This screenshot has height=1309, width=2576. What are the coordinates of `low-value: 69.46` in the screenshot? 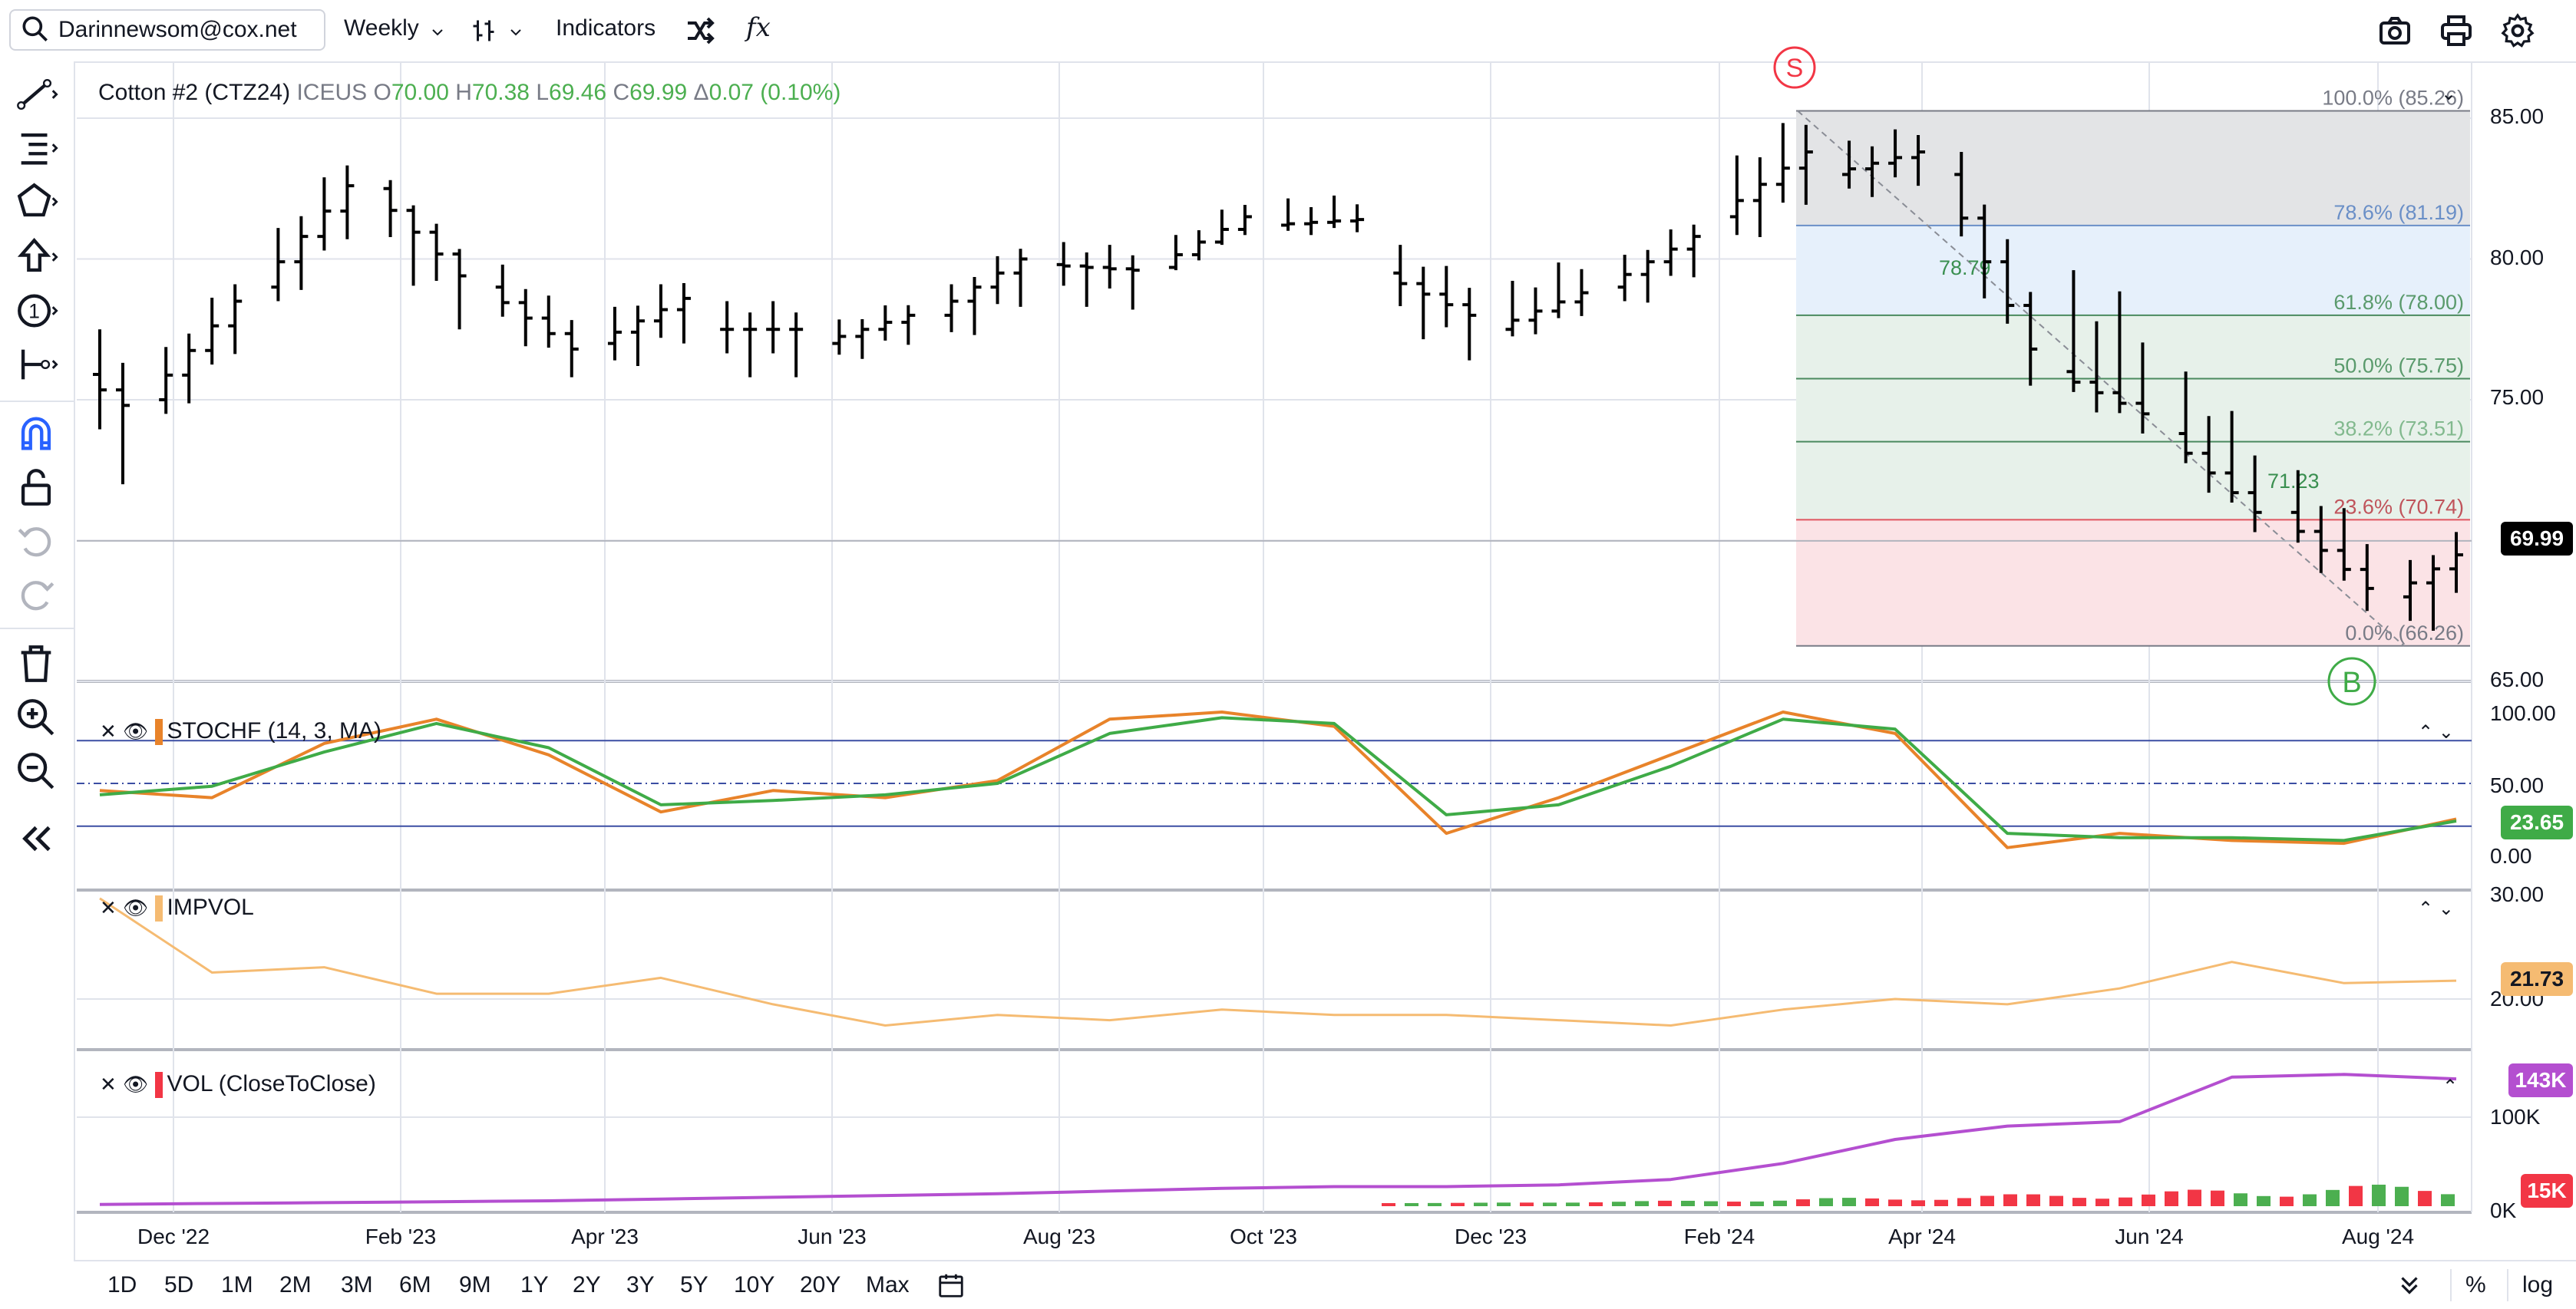 It's located at (578, 92).